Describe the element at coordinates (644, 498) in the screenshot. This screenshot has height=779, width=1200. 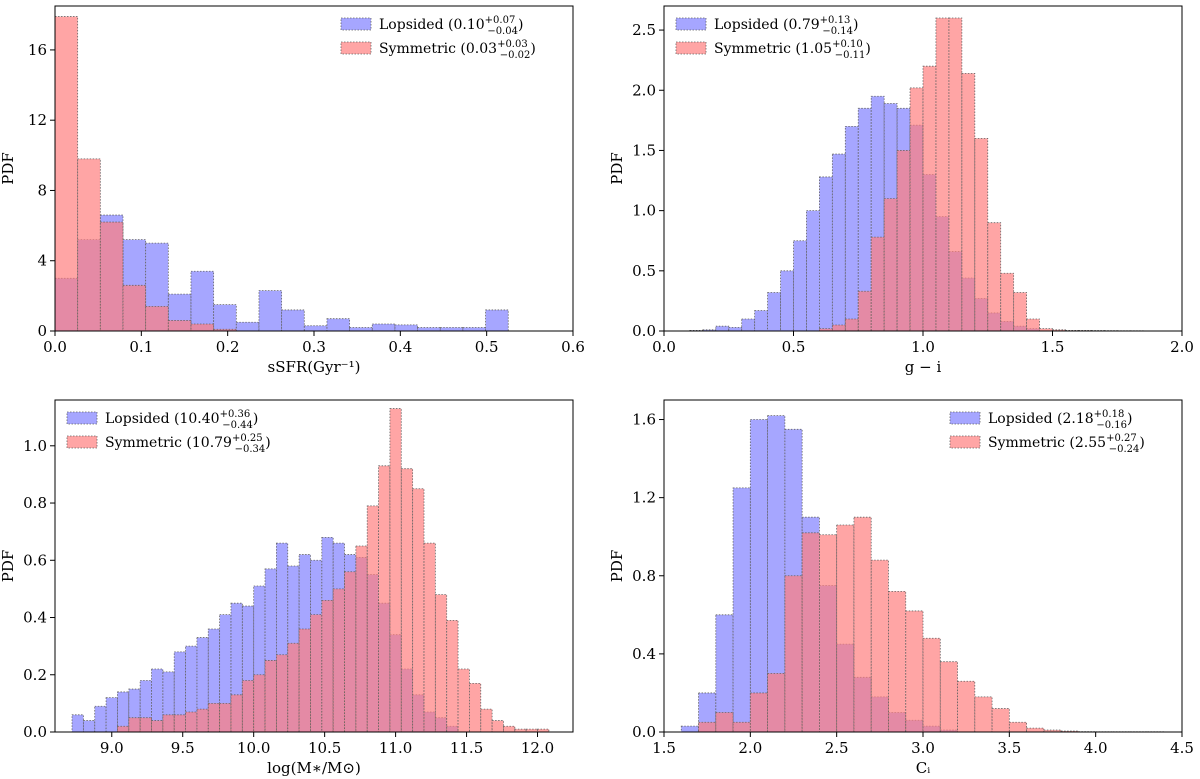
I see `y-tick-label: 1.2` at that location.